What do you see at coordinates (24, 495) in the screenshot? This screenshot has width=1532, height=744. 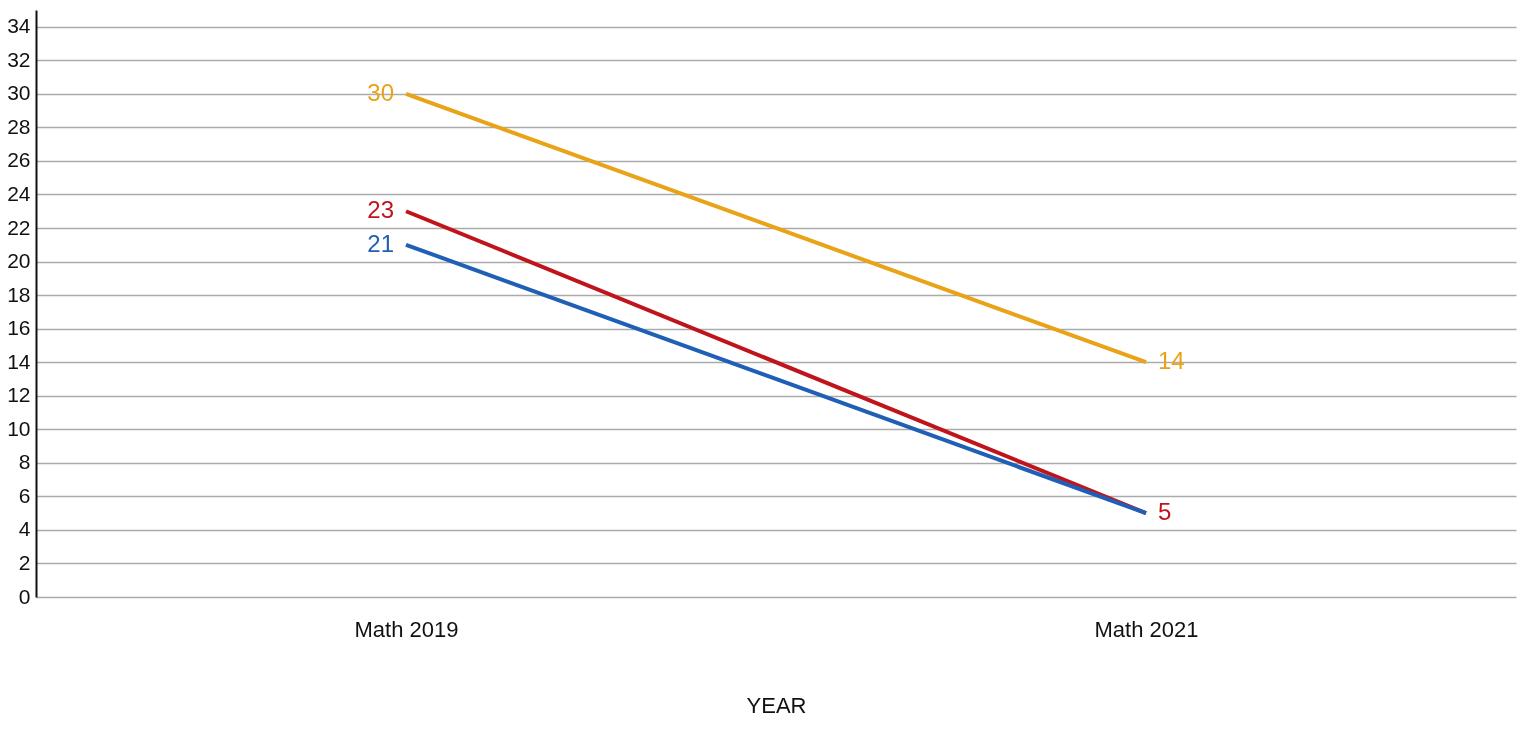 I see `y-tick-label: 6` at bounding box center [24, 495].